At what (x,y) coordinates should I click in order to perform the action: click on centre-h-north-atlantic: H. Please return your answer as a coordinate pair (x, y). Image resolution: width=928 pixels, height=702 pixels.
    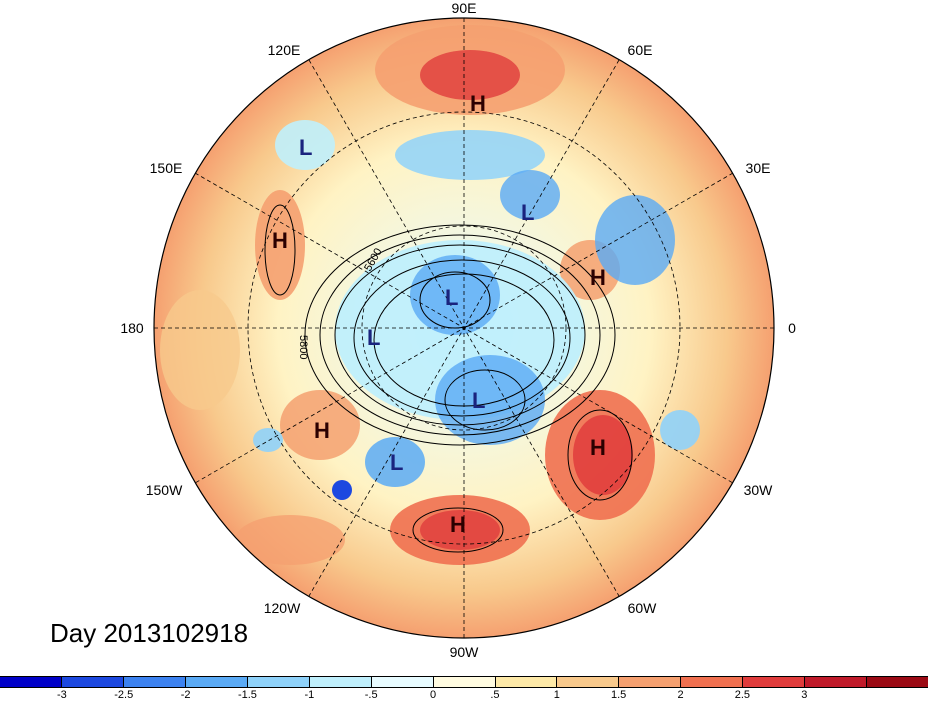
    Looking at the image, I should click on (598, 447).